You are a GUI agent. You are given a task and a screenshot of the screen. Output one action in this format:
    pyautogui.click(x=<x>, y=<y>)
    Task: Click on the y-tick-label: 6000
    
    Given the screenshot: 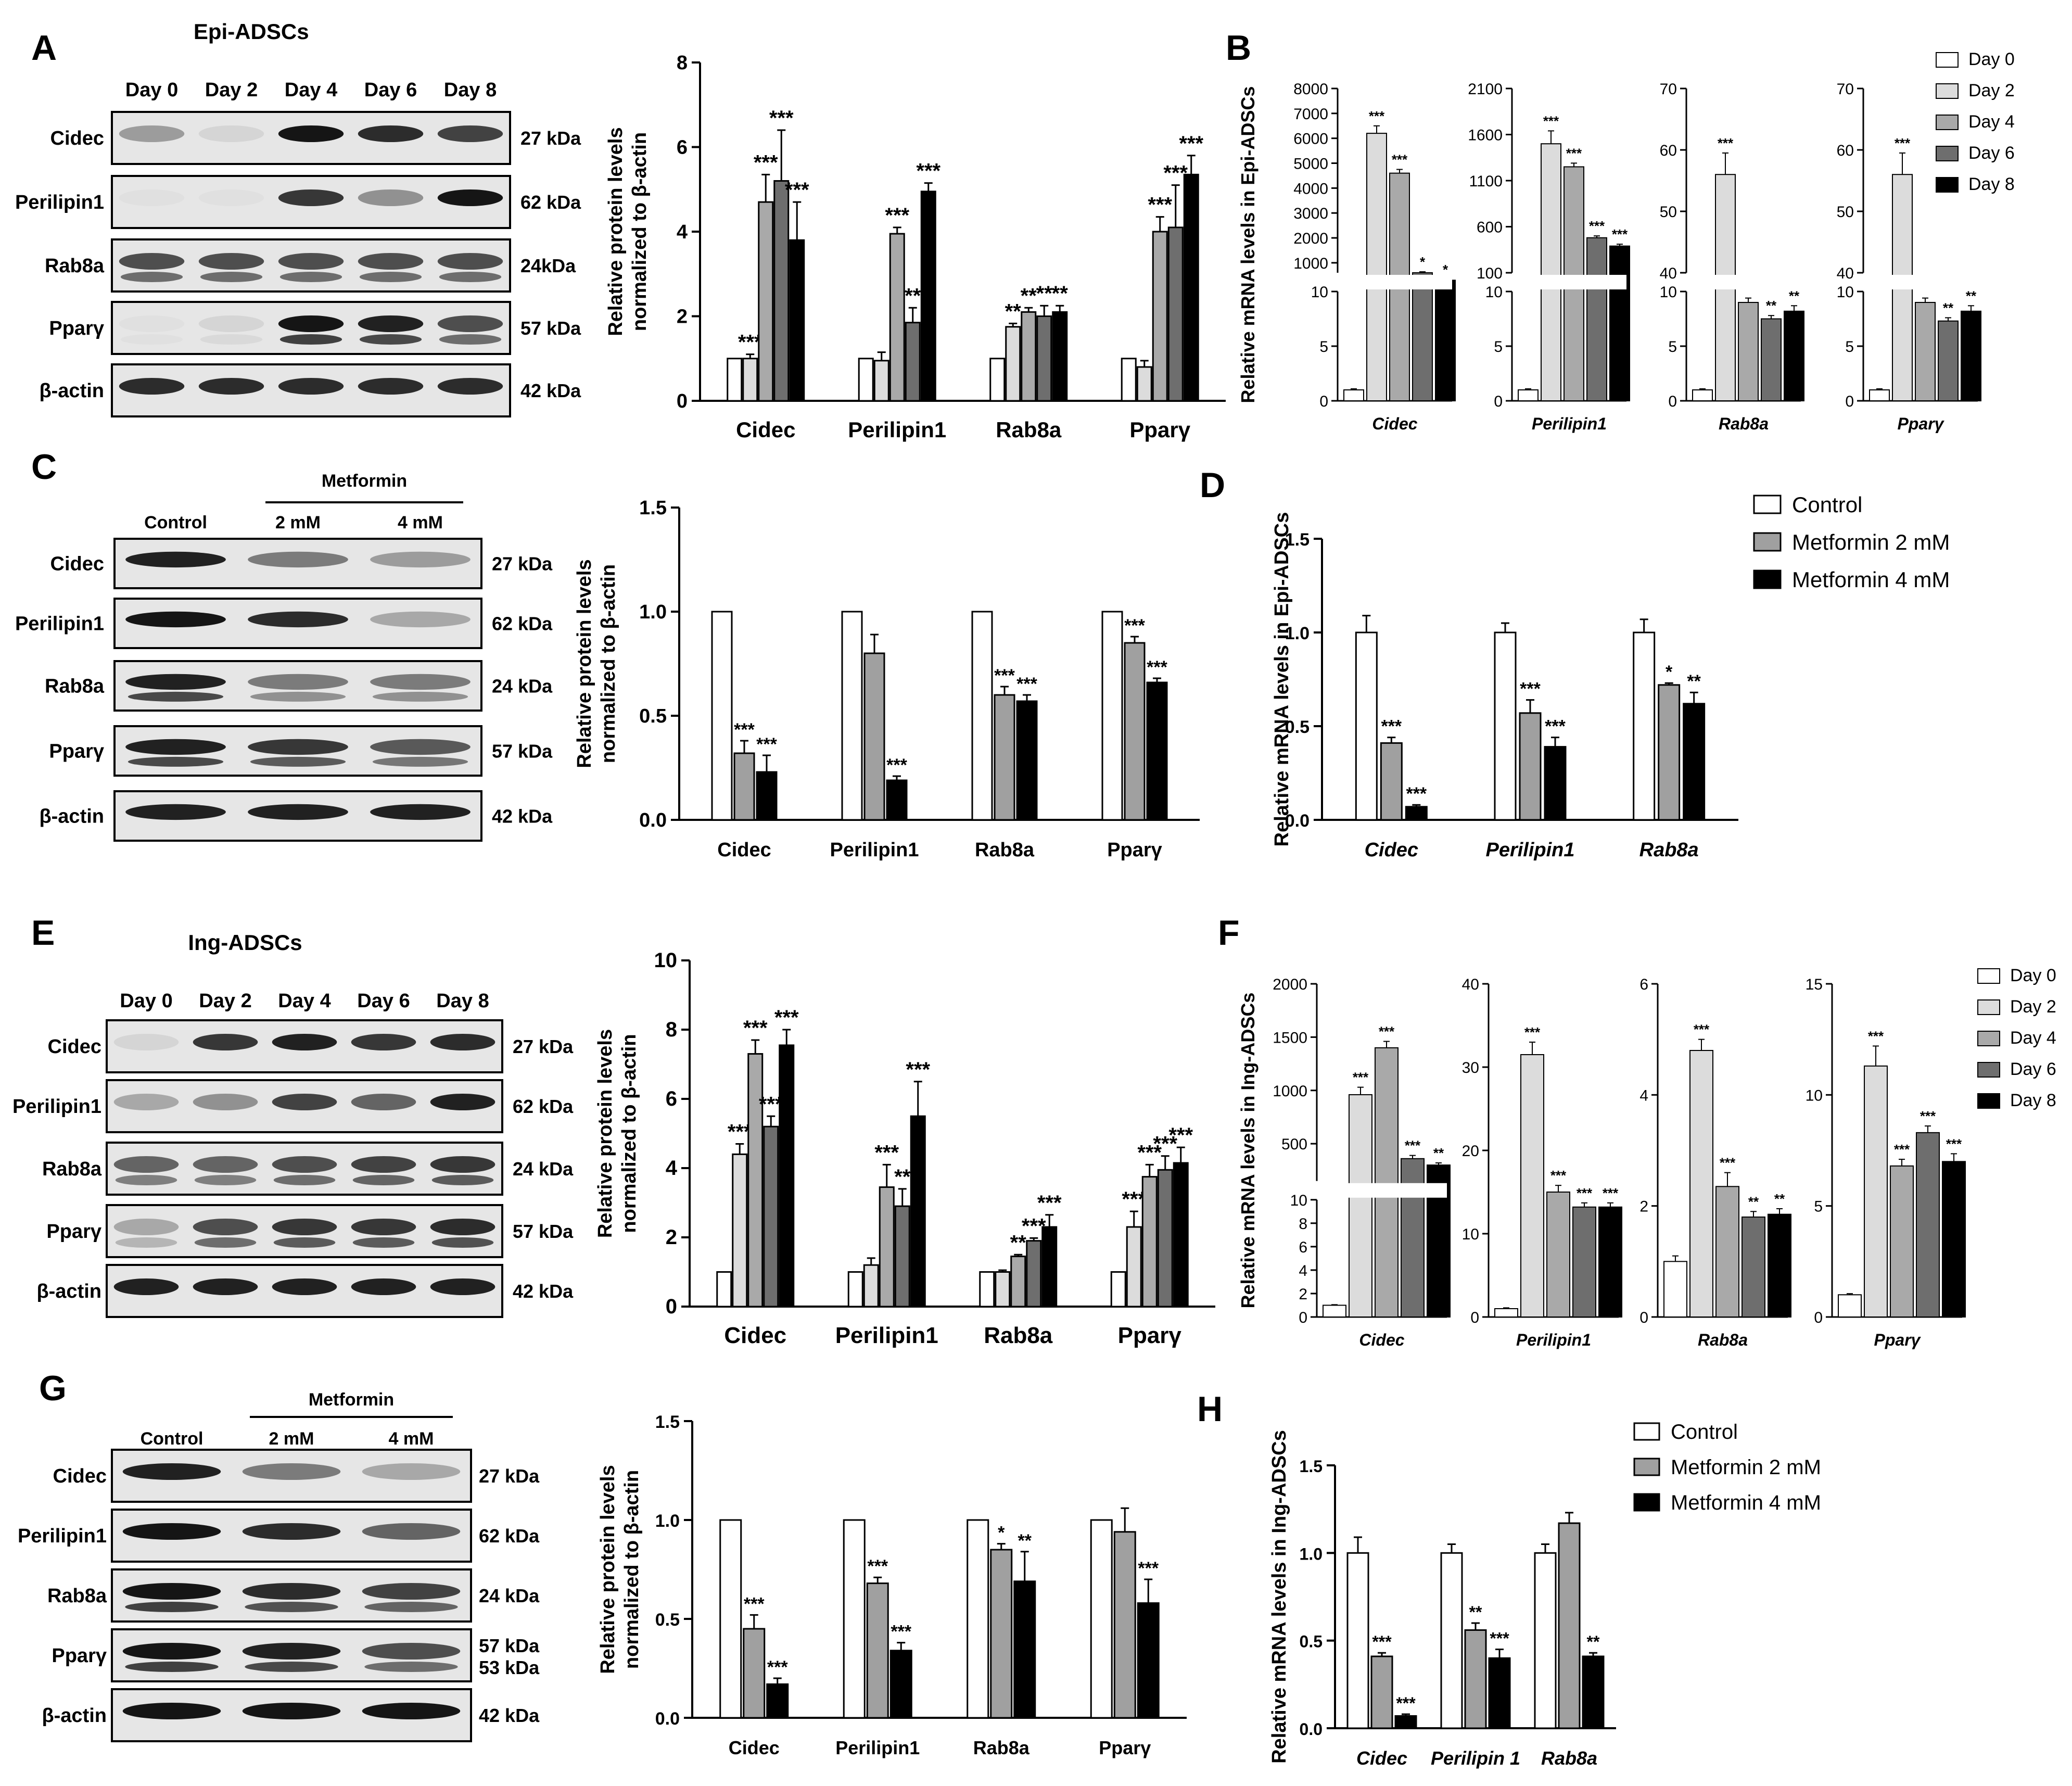 What is the action you would take?
    pyautogui.click(x=1310, y=139)
    